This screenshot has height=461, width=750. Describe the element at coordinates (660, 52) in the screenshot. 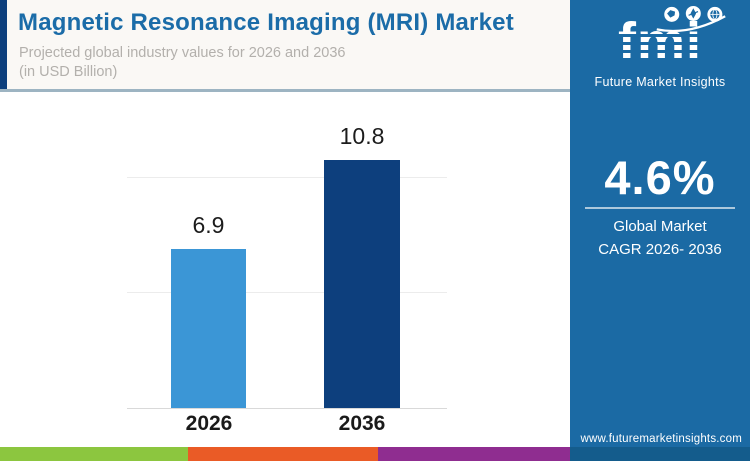

I see `fmi-logo-stripes` at that location.